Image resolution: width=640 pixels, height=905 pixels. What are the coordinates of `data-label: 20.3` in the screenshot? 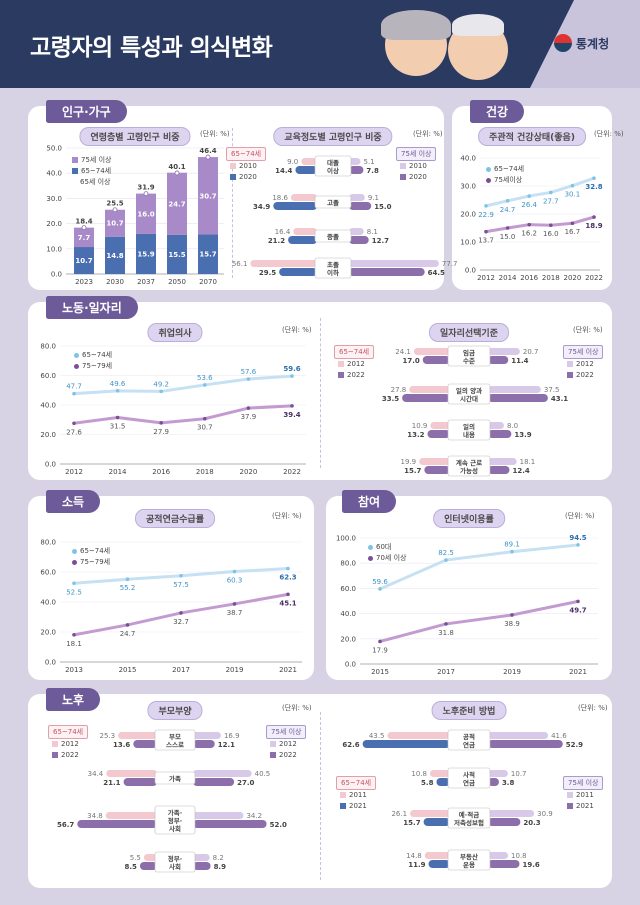 It's located at (531, 823).